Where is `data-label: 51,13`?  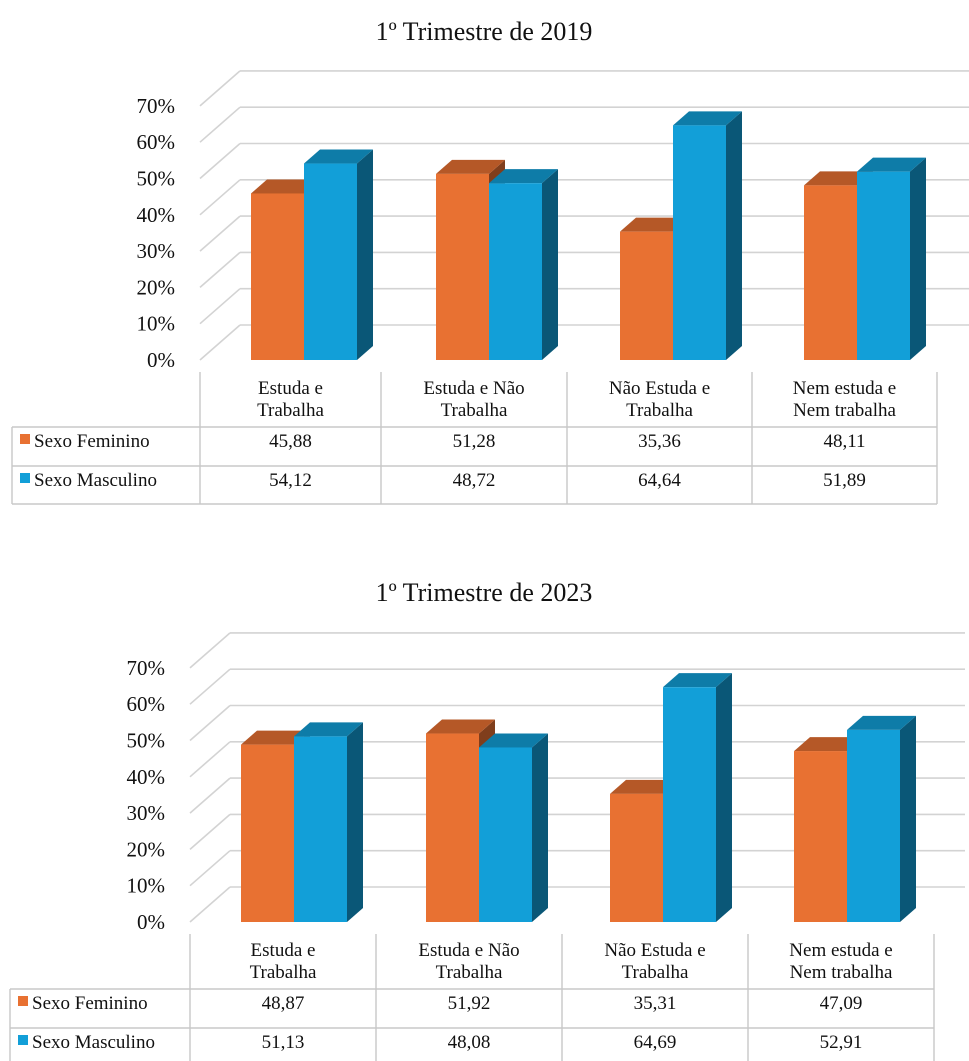 data-label: 51,13 is located at coordinates (283, 1042).